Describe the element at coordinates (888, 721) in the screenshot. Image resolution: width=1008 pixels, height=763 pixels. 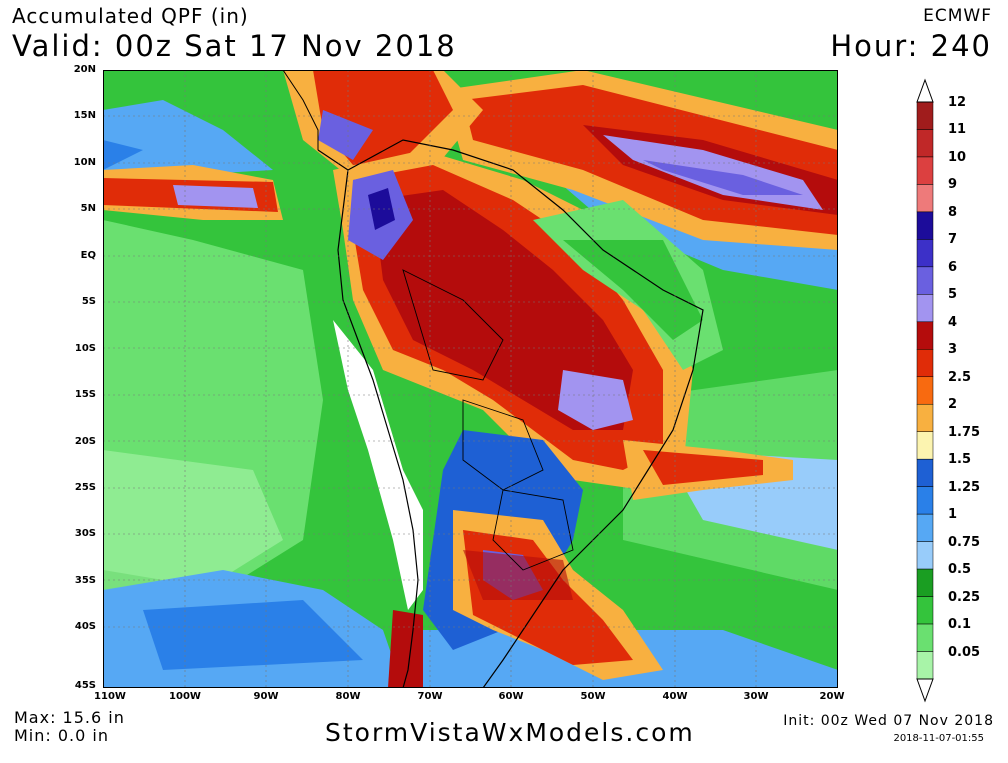
I see `init-time: Init: 00z Wed 07 Nov 2018` at that location.